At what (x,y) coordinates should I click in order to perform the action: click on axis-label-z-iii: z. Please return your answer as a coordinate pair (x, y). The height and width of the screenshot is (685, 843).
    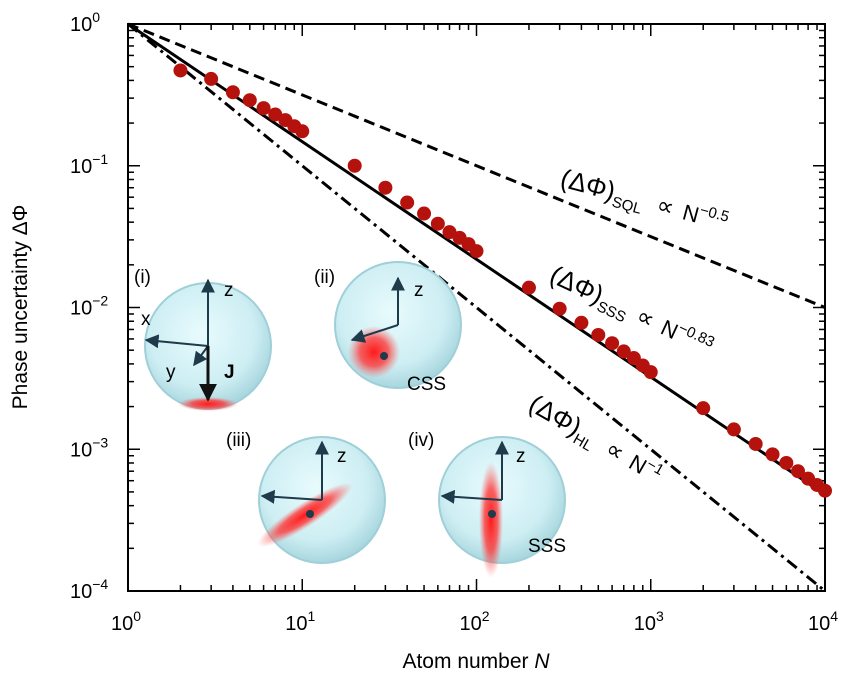
    Looking at the image, I should click on (342, 456).